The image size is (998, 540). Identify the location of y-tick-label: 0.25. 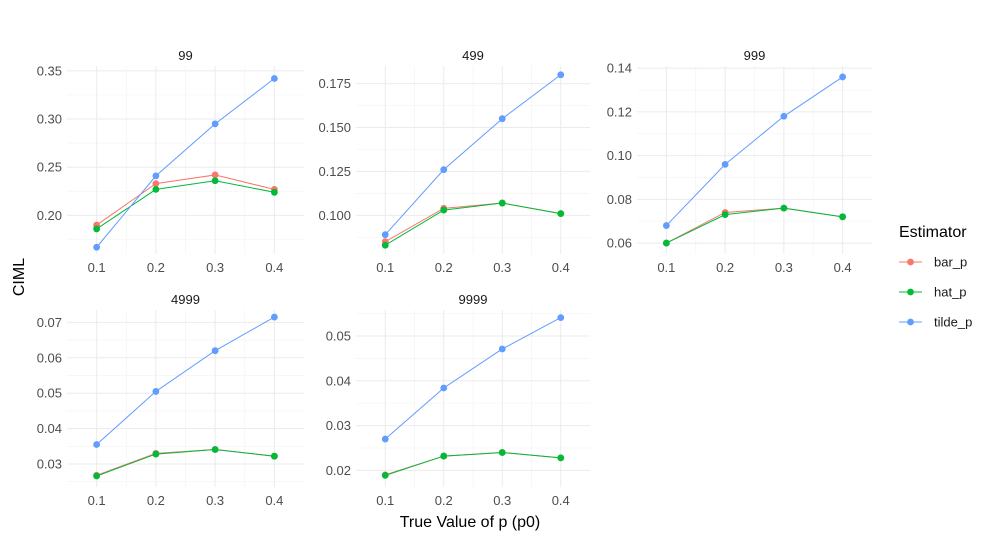
(49, 167).